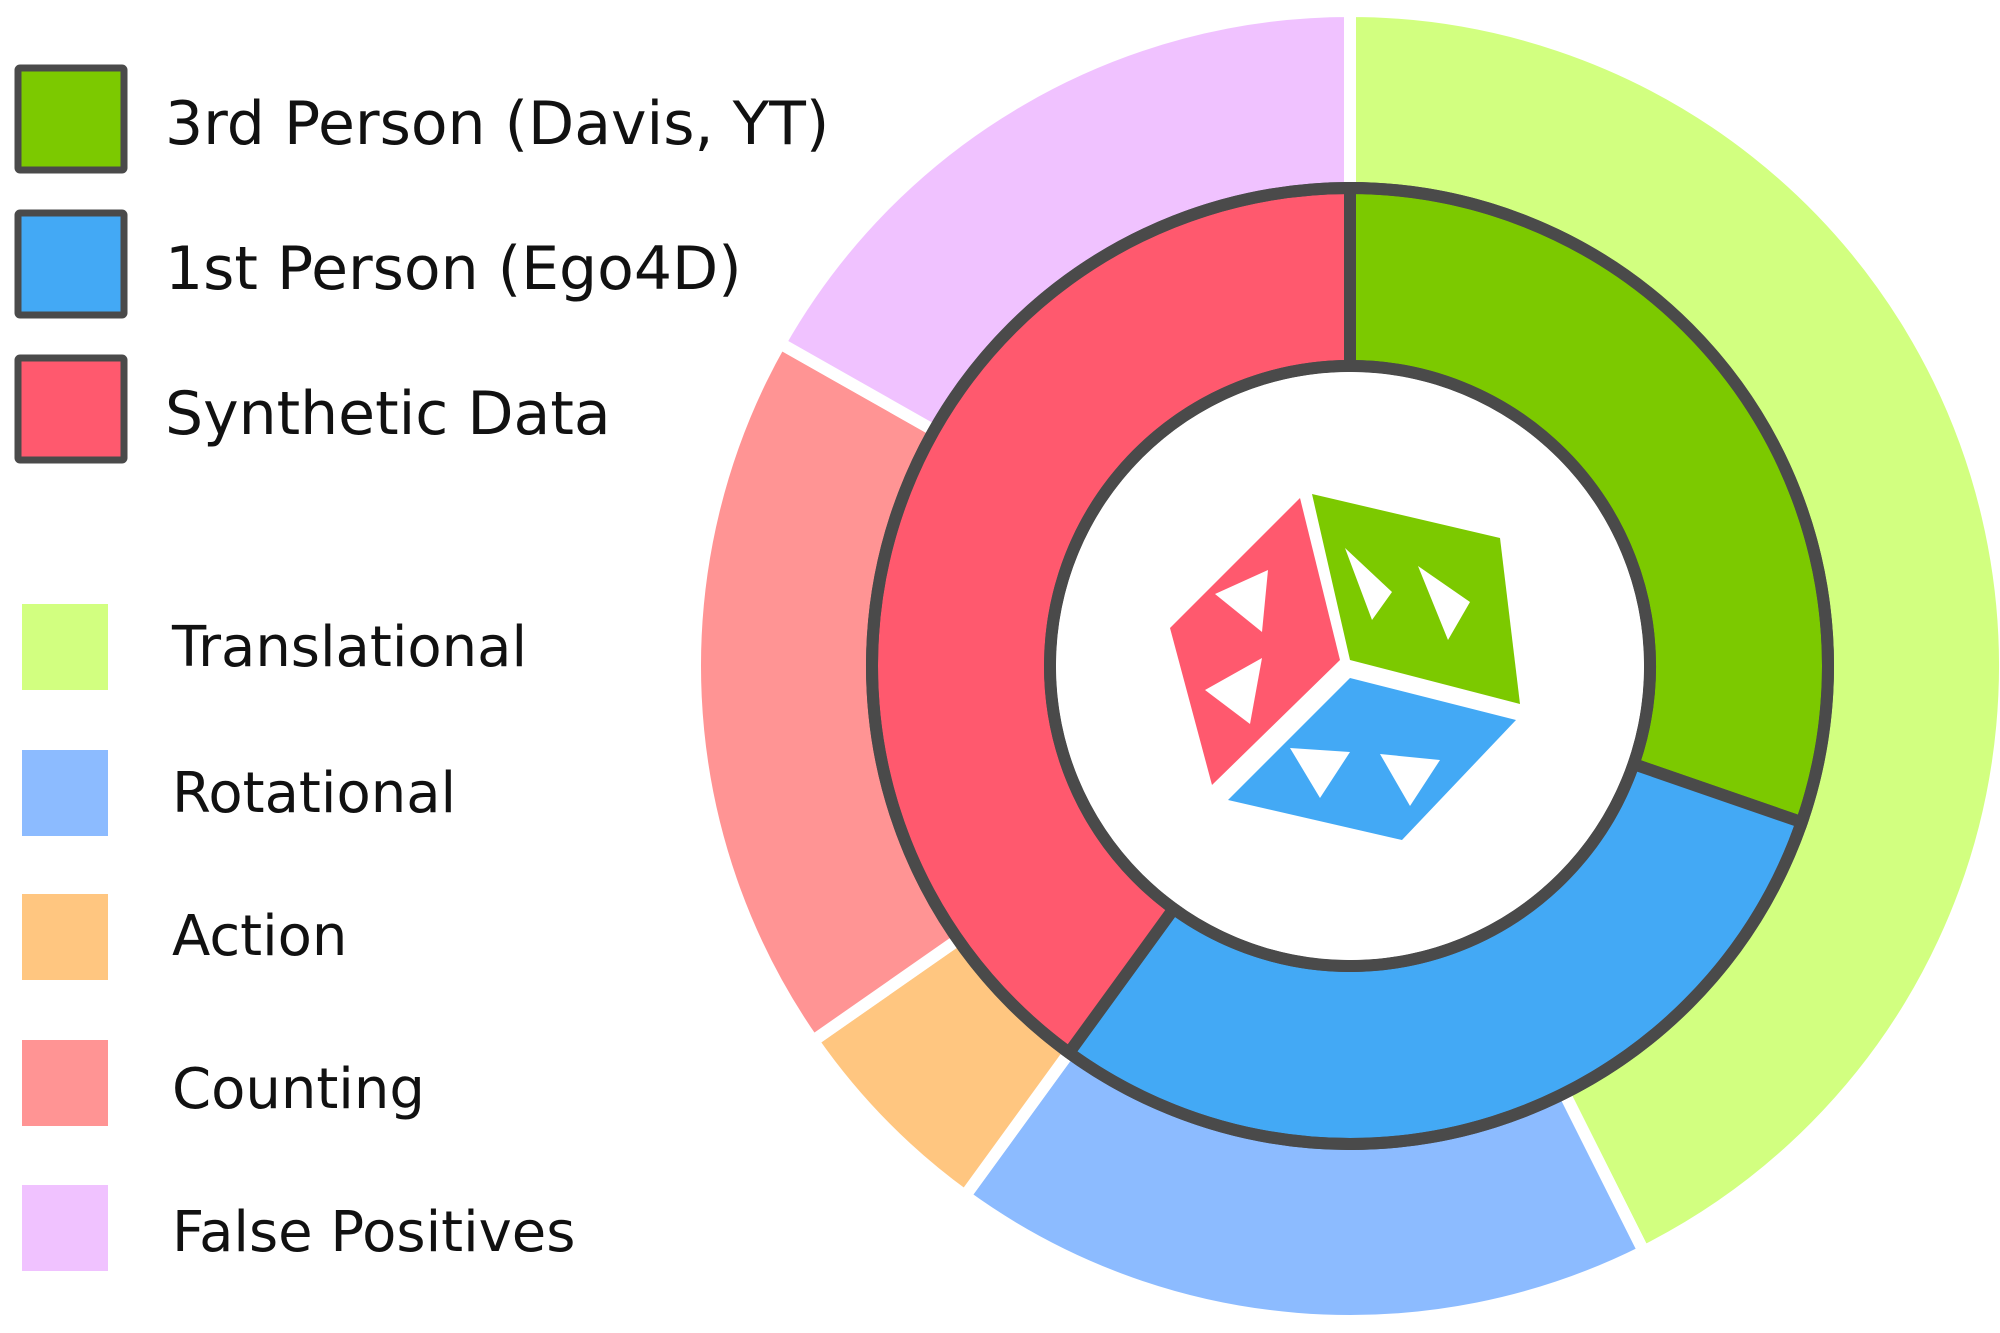  Describe the element at coordinates (349, 647) in the screenshot. I see `legend-label-translational: Translational` at that location.